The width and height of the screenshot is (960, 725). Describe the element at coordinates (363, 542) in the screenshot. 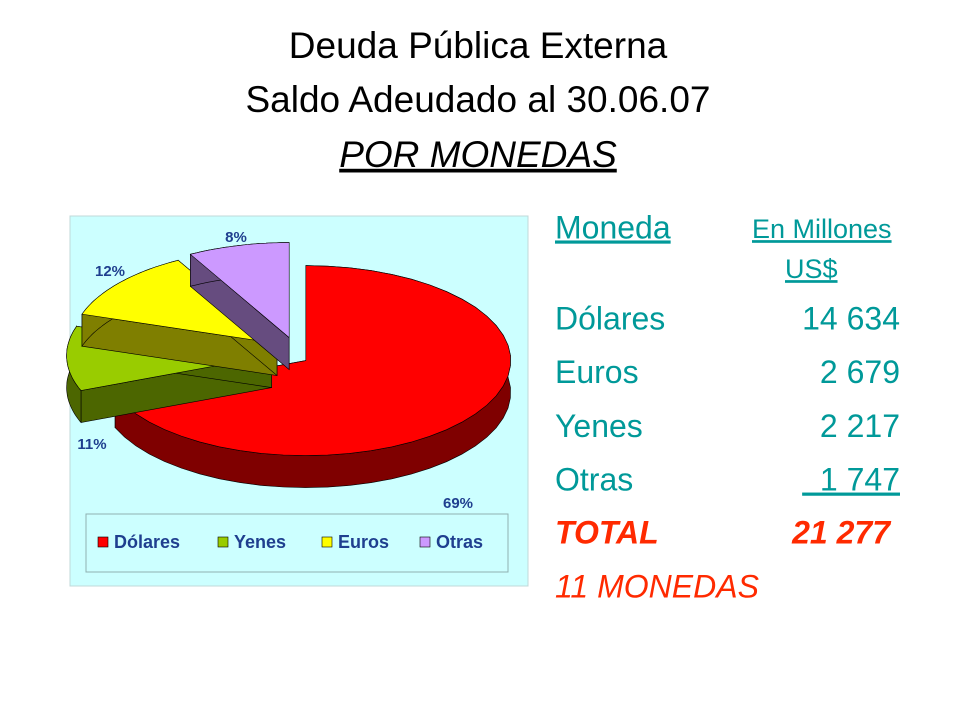

I see `legend-label: Euros` at that location.